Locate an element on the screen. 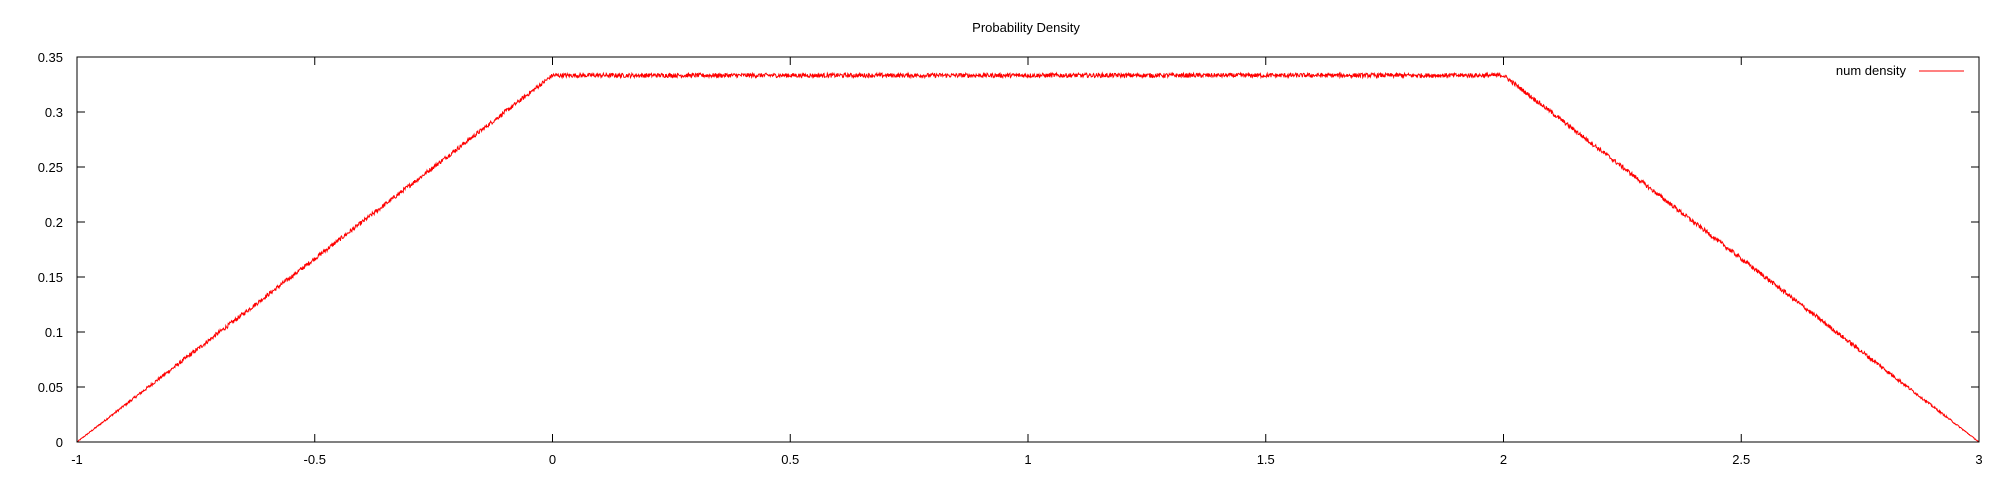 Image resolution: width=2000 pixels, height=480 pixels. y-tick-label: 0 is located at coordinates (59, 442).